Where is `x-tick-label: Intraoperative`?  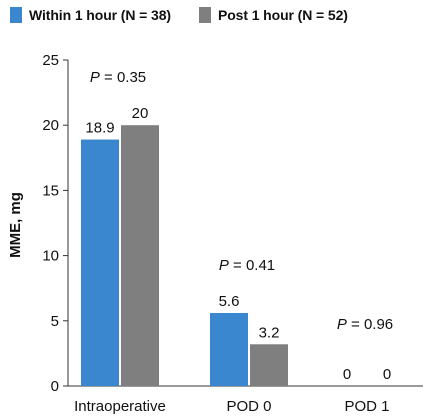 x-tick-label: Intraoperative is located at coordinates (120, 406).